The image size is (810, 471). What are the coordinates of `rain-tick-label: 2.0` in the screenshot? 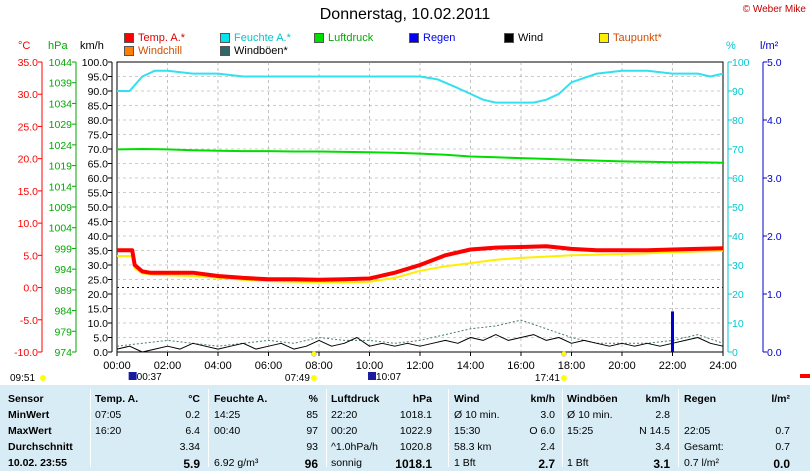 It's located at (774, 237).